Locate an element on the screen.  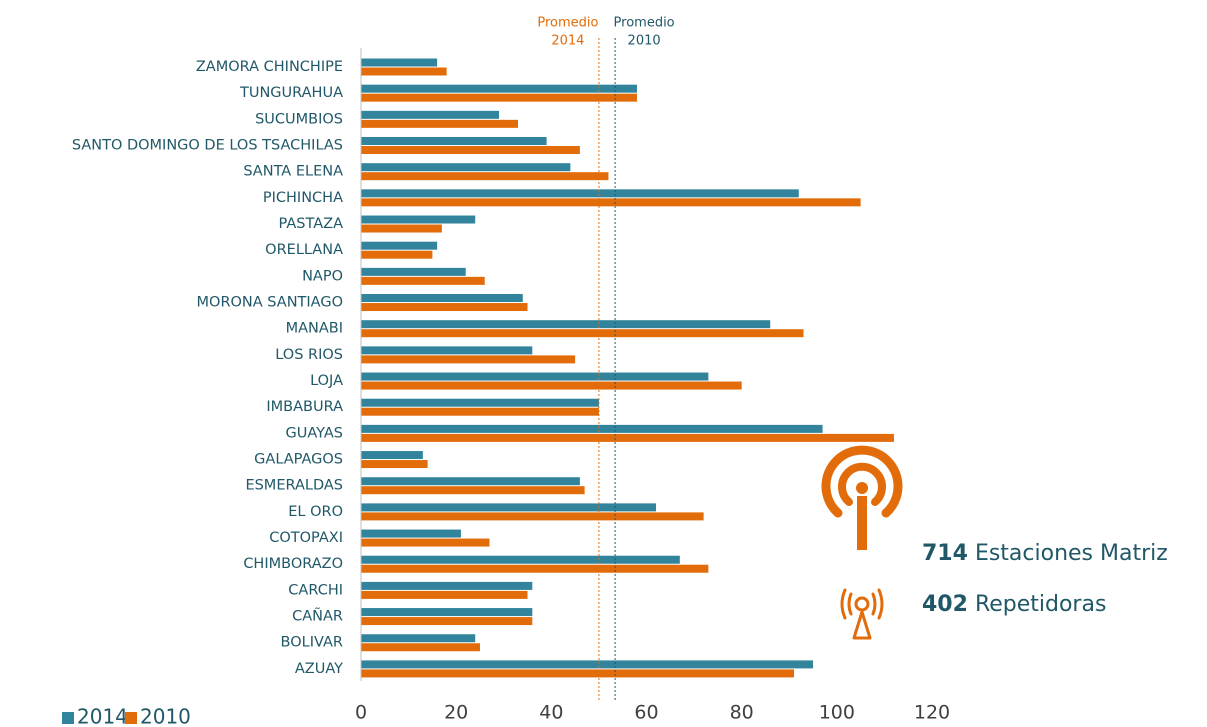
x-tick-label: 40 is located at coordinates (551, 713).